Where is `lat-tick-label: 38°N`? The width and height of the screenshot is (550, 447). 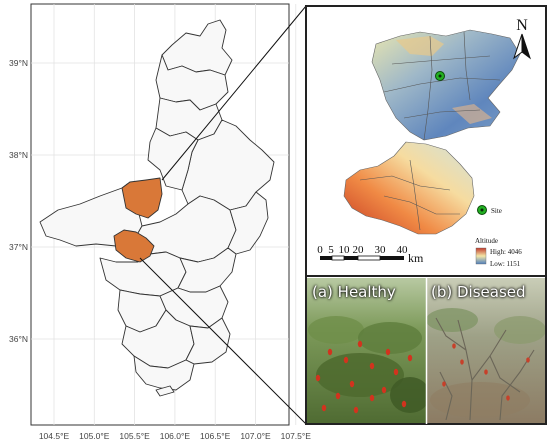 lat-tick-label: 38°N is located at coordinates (18, 155).